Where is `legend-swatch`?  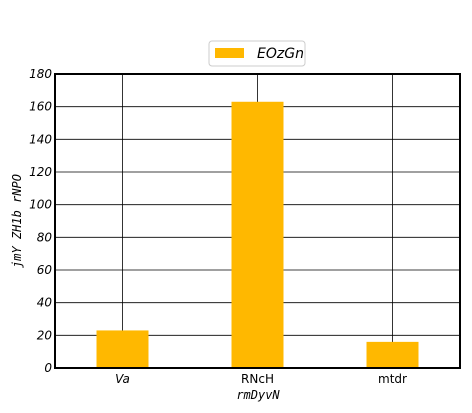
legend-swatch is located at coordinates (229, 53).